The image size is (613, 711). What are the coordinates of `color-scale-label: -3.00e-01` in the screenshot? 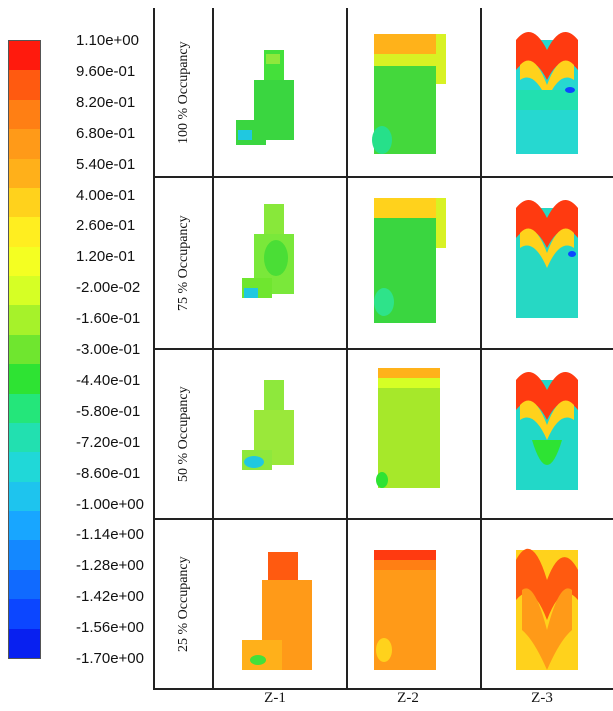 It's located at (108, 349).